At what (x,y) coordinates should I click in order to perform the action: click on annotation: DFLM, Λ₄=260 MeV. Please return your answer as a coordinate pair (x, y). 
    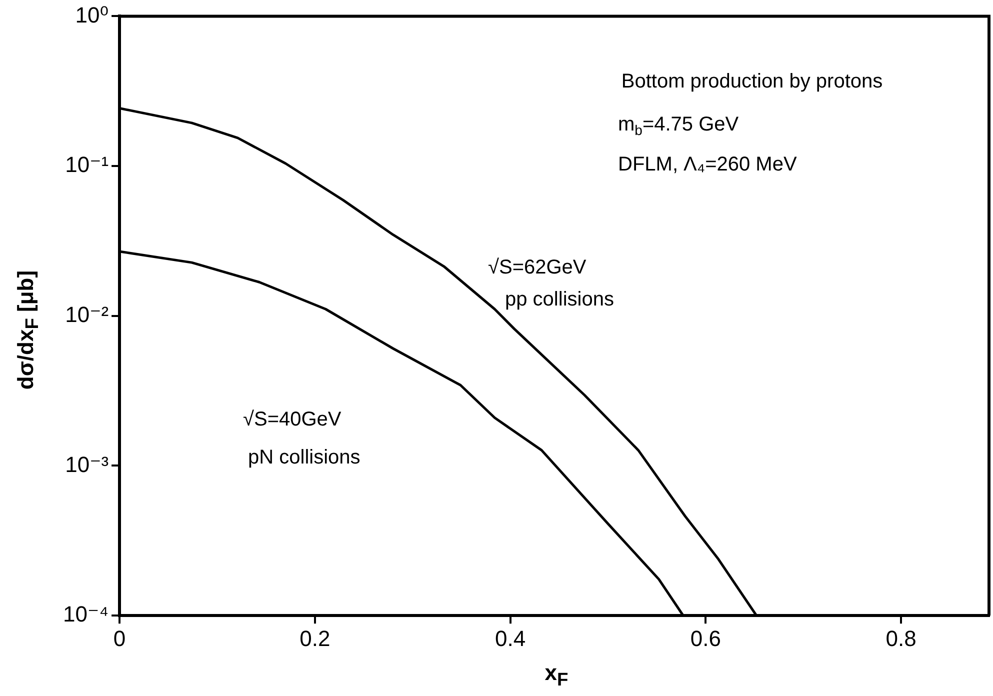
    Looking at the image, I should click on (708, 165).